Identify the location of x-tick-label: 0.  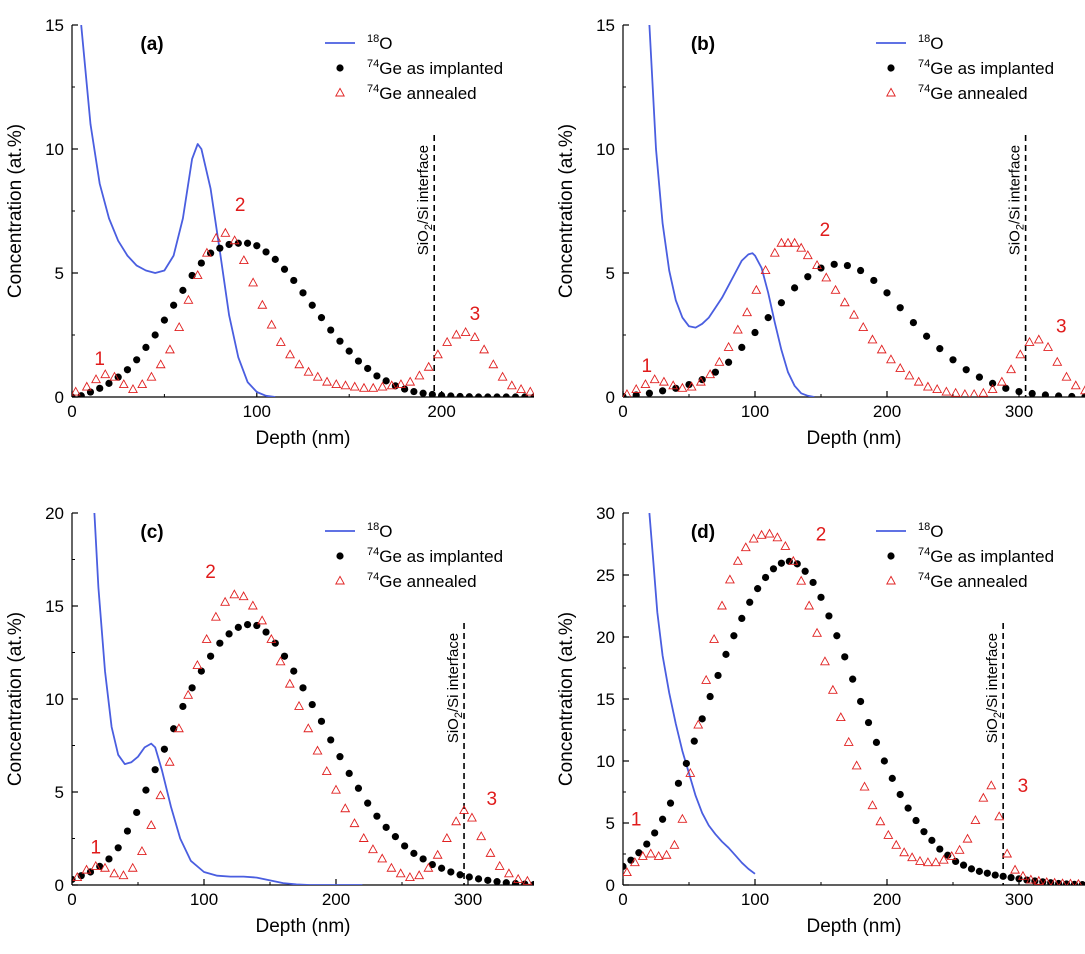
(622, 899).